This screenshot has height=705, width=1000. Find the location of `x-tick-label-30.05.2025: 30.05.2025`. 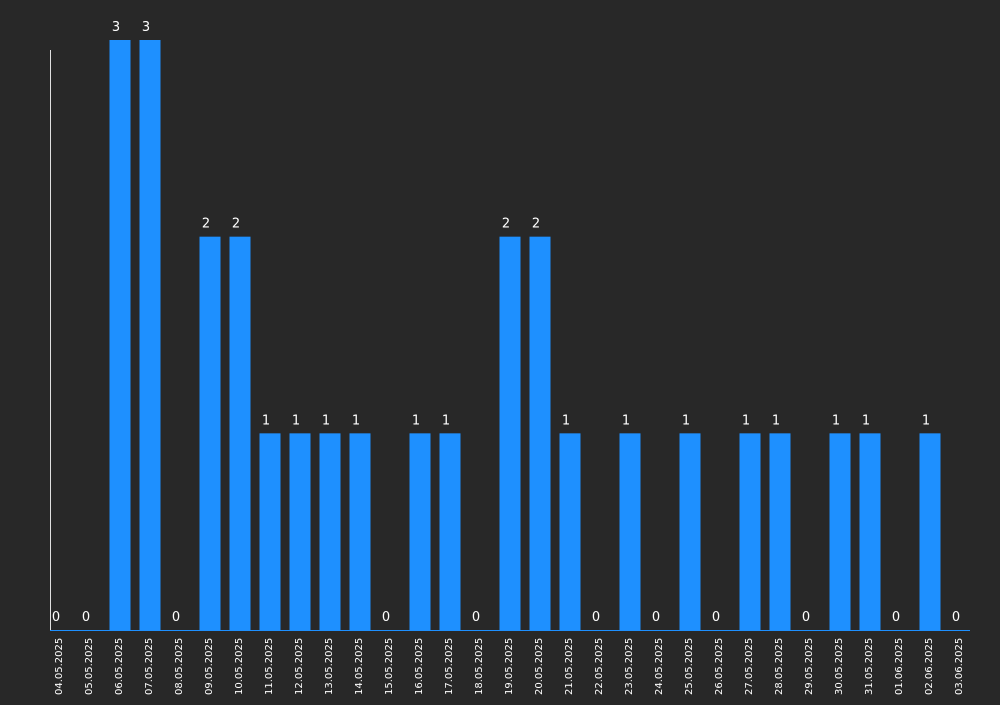

x-tick-label-30.05.2025: 30.05.2025 is located at coordinates (839, 666).